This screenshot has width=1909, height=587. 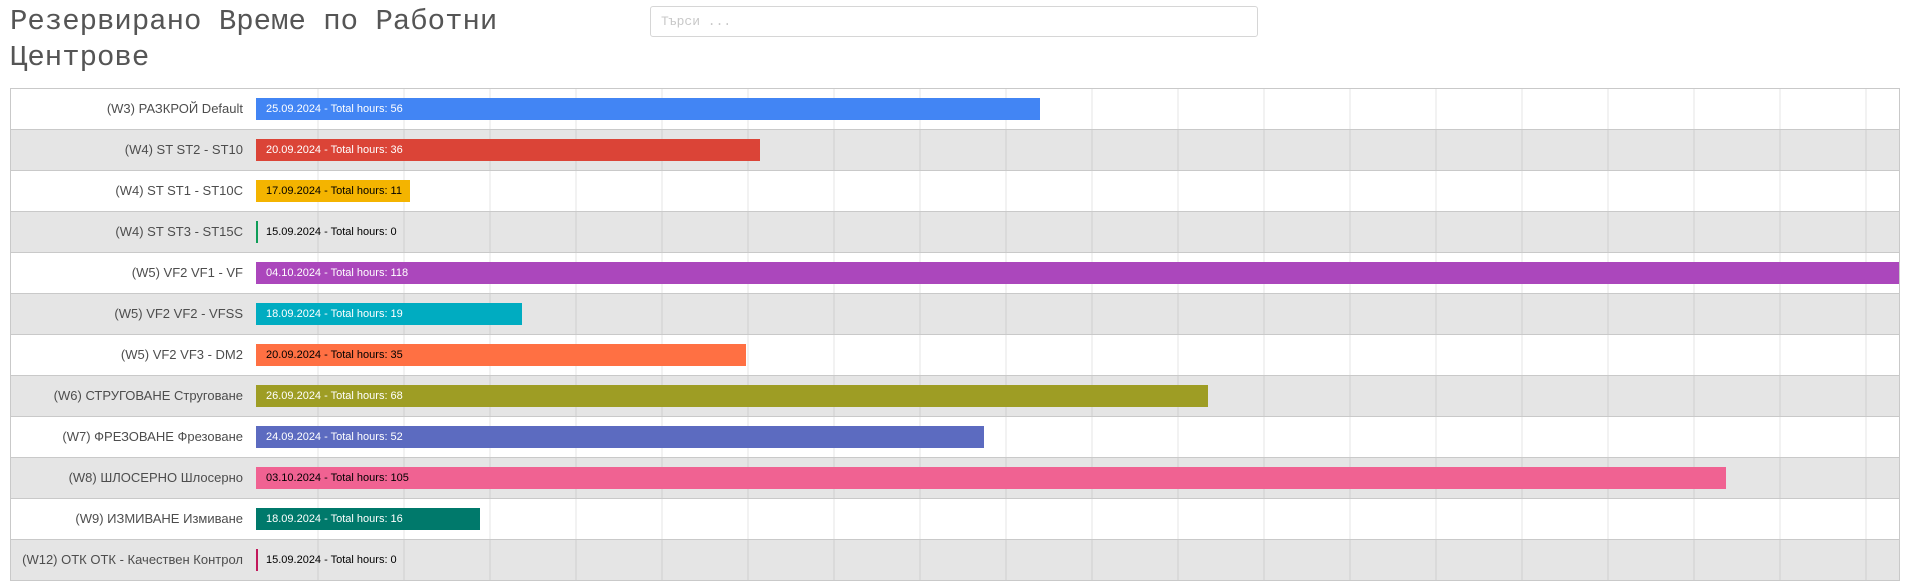 I want to click on row-label: (W8) ШЛОСЕРНО Шлосерно, so click(x=155, y=477).